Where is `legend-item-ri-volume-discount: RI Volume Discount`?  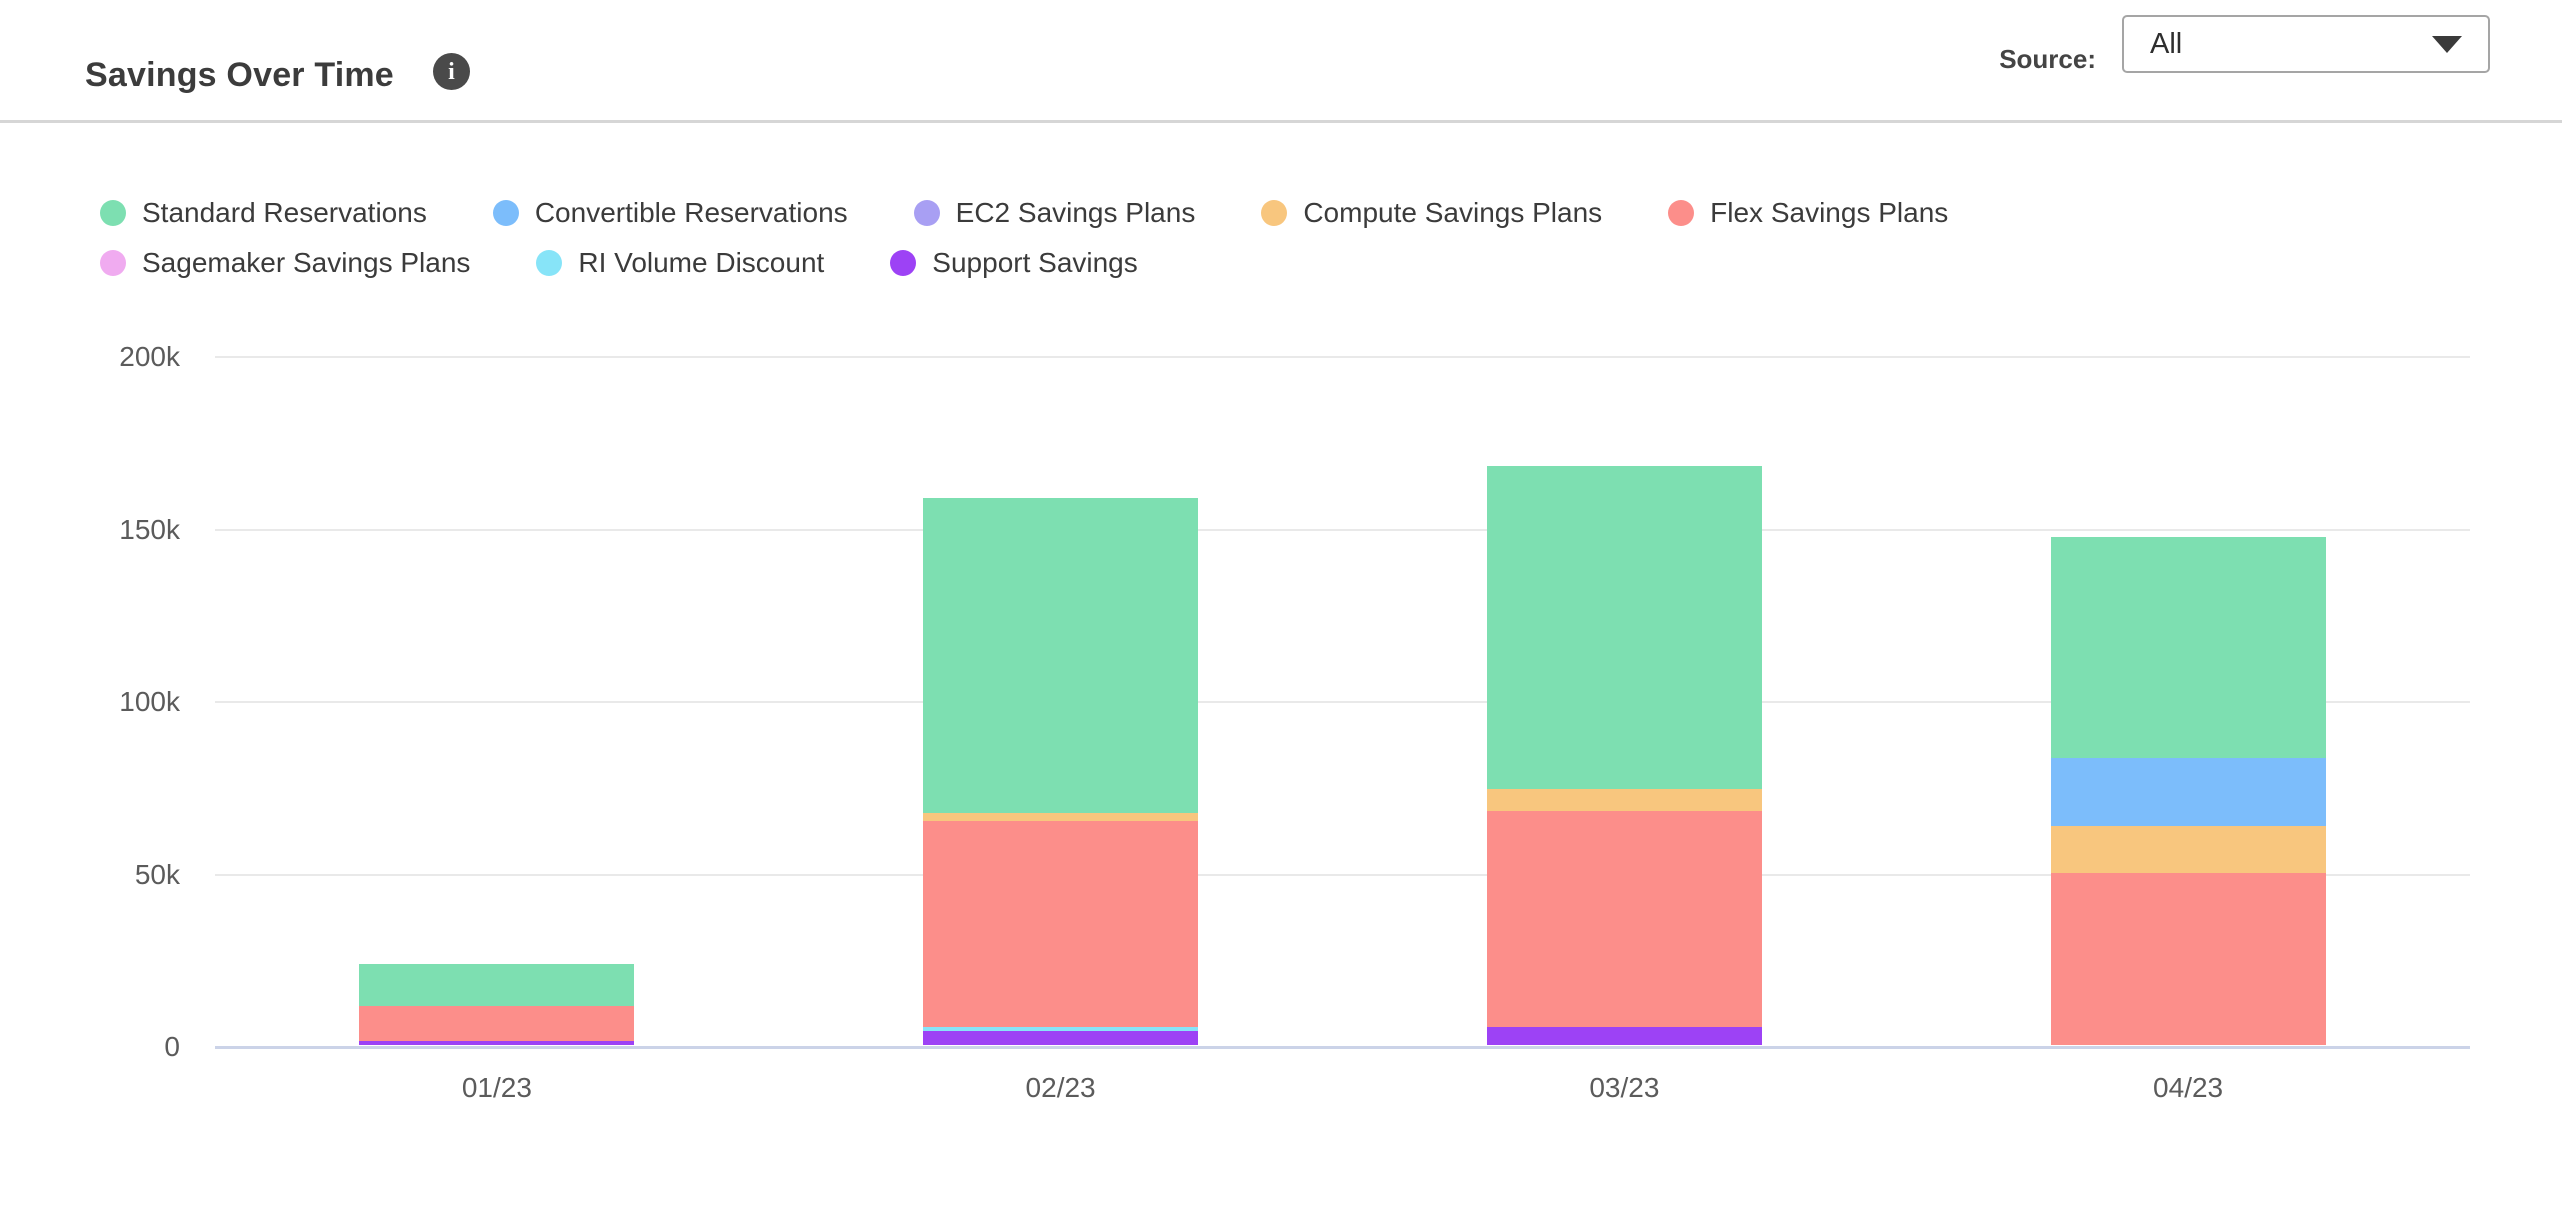
legend-item-ri-volume-discount: RI Volume Discount is located at coordinates (680, 263).